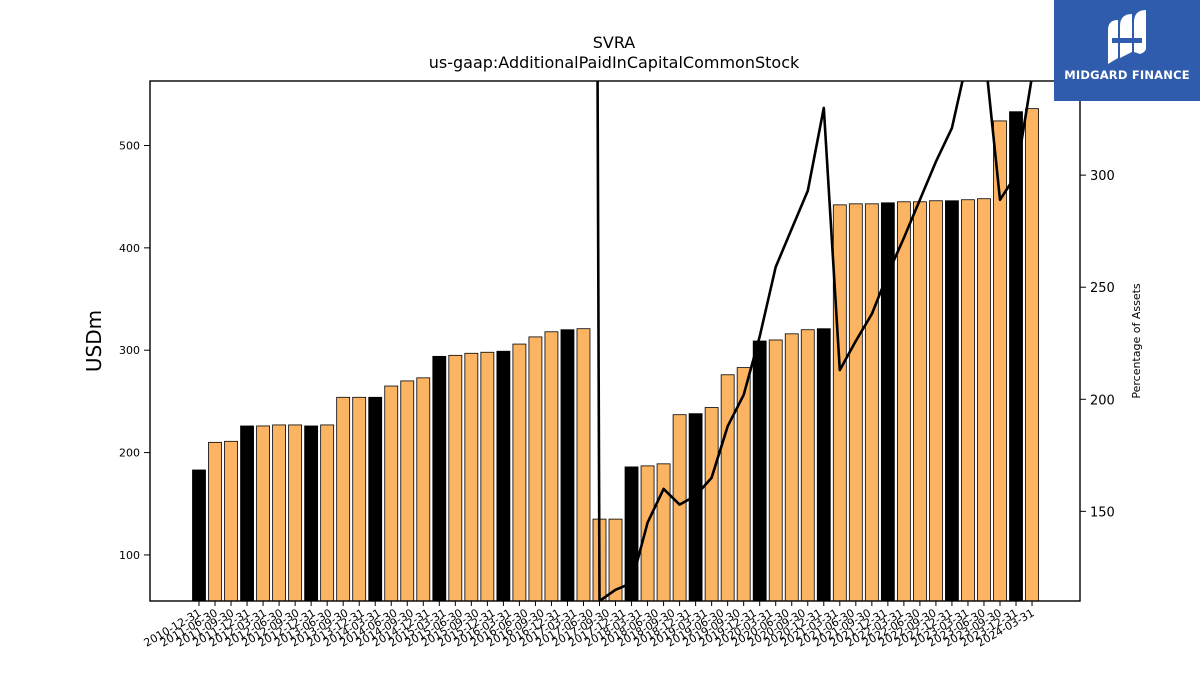 Image resolution: width=1200 pixels, height=675 pixels. What do you see at coordinates (1102, 400) in the screenshot?
I see `y2-tick-label: 200` at bounding box center [1102, 400].